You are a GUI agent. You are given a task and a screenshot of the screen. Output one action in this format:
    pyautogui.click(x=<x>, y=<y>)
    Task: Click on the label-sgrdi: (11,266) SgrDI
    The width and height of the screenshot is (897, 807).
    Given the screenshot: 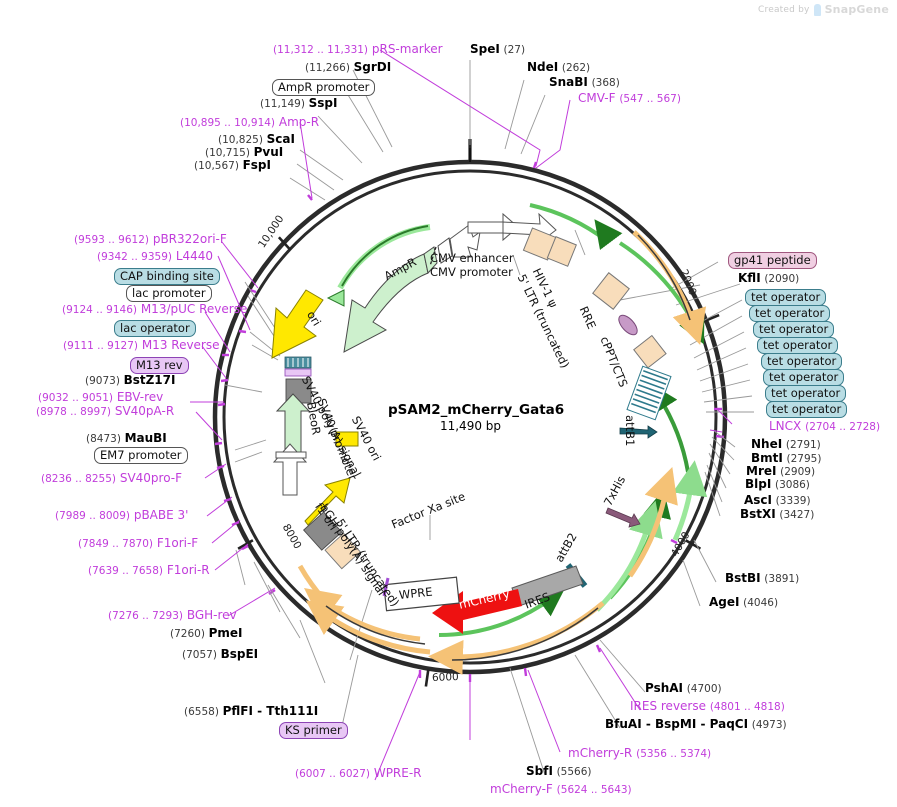 What is the action you would take?
    pyautogui.click(x=348, y=67)
    